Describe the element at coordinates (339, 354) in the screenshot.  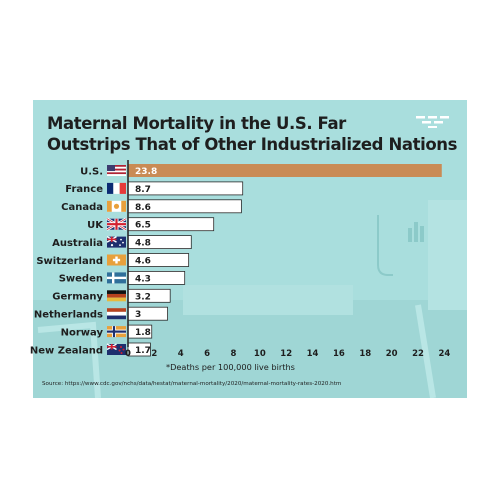
I see `x-tick-label: 16` at that location.